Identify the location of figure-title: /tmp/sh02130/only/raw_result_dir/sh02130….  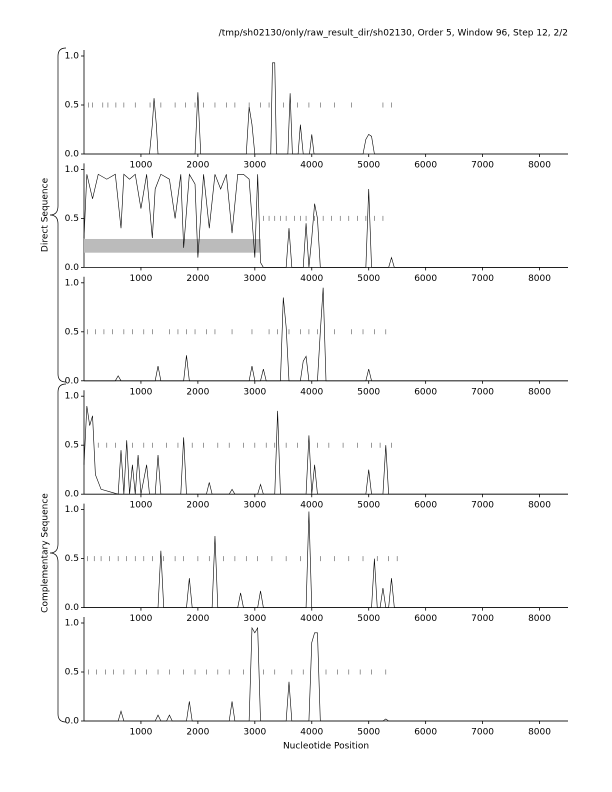
(393, 34).